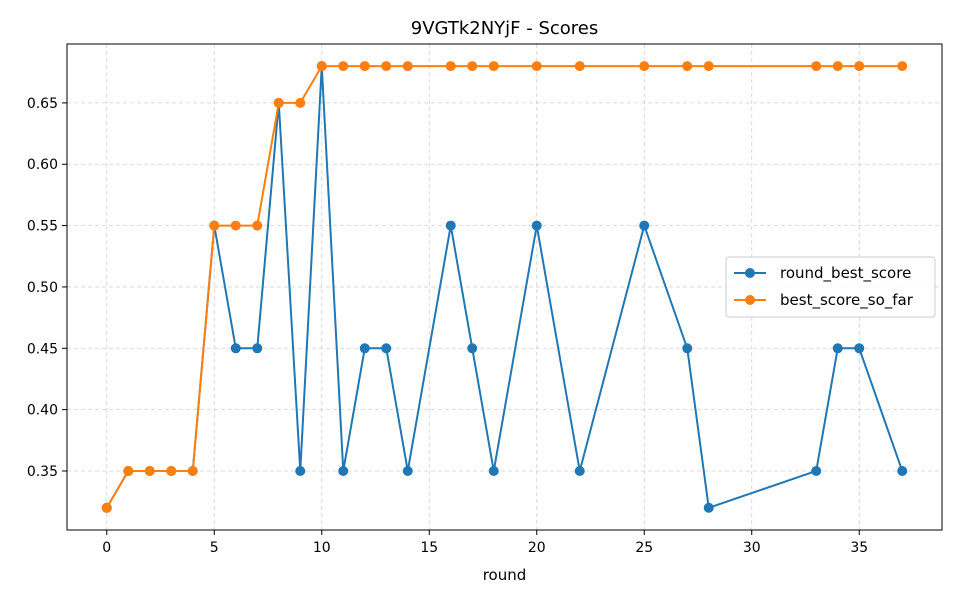  Describe the element at coordinates (42, 472) in the screenshot. I see `y-tick-label: 0.35` at that location.